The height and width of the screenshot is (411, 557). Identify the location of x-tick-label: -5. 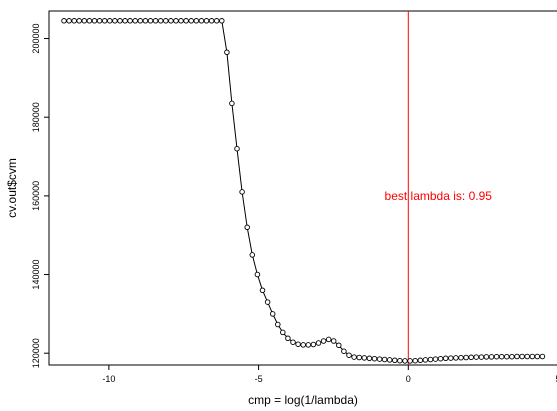
(259, 379).